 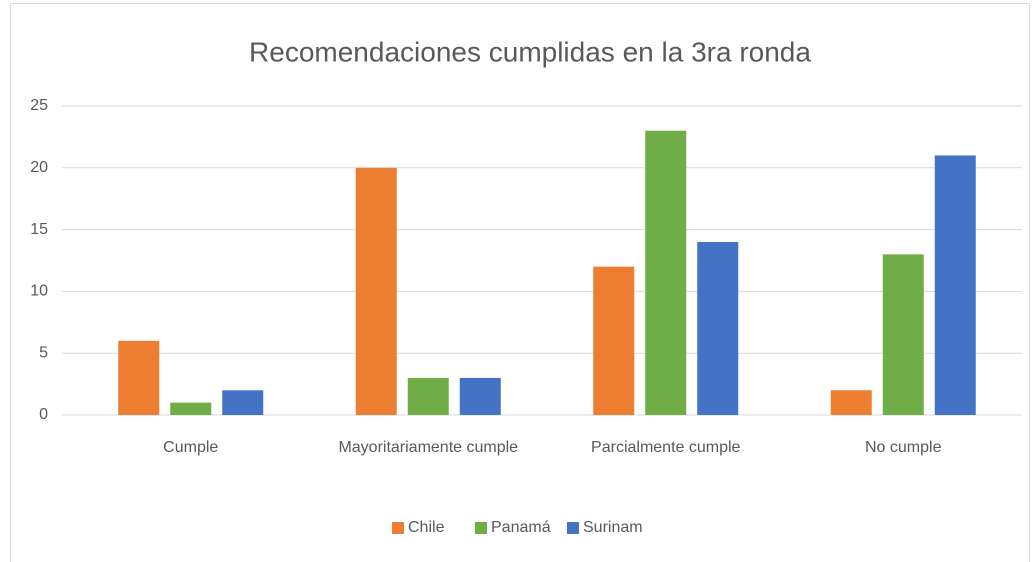 What do you see at coordinates (39, 229) in the screenshot?
I see `y-tick-label: 15` at bounding box center [39, 229].